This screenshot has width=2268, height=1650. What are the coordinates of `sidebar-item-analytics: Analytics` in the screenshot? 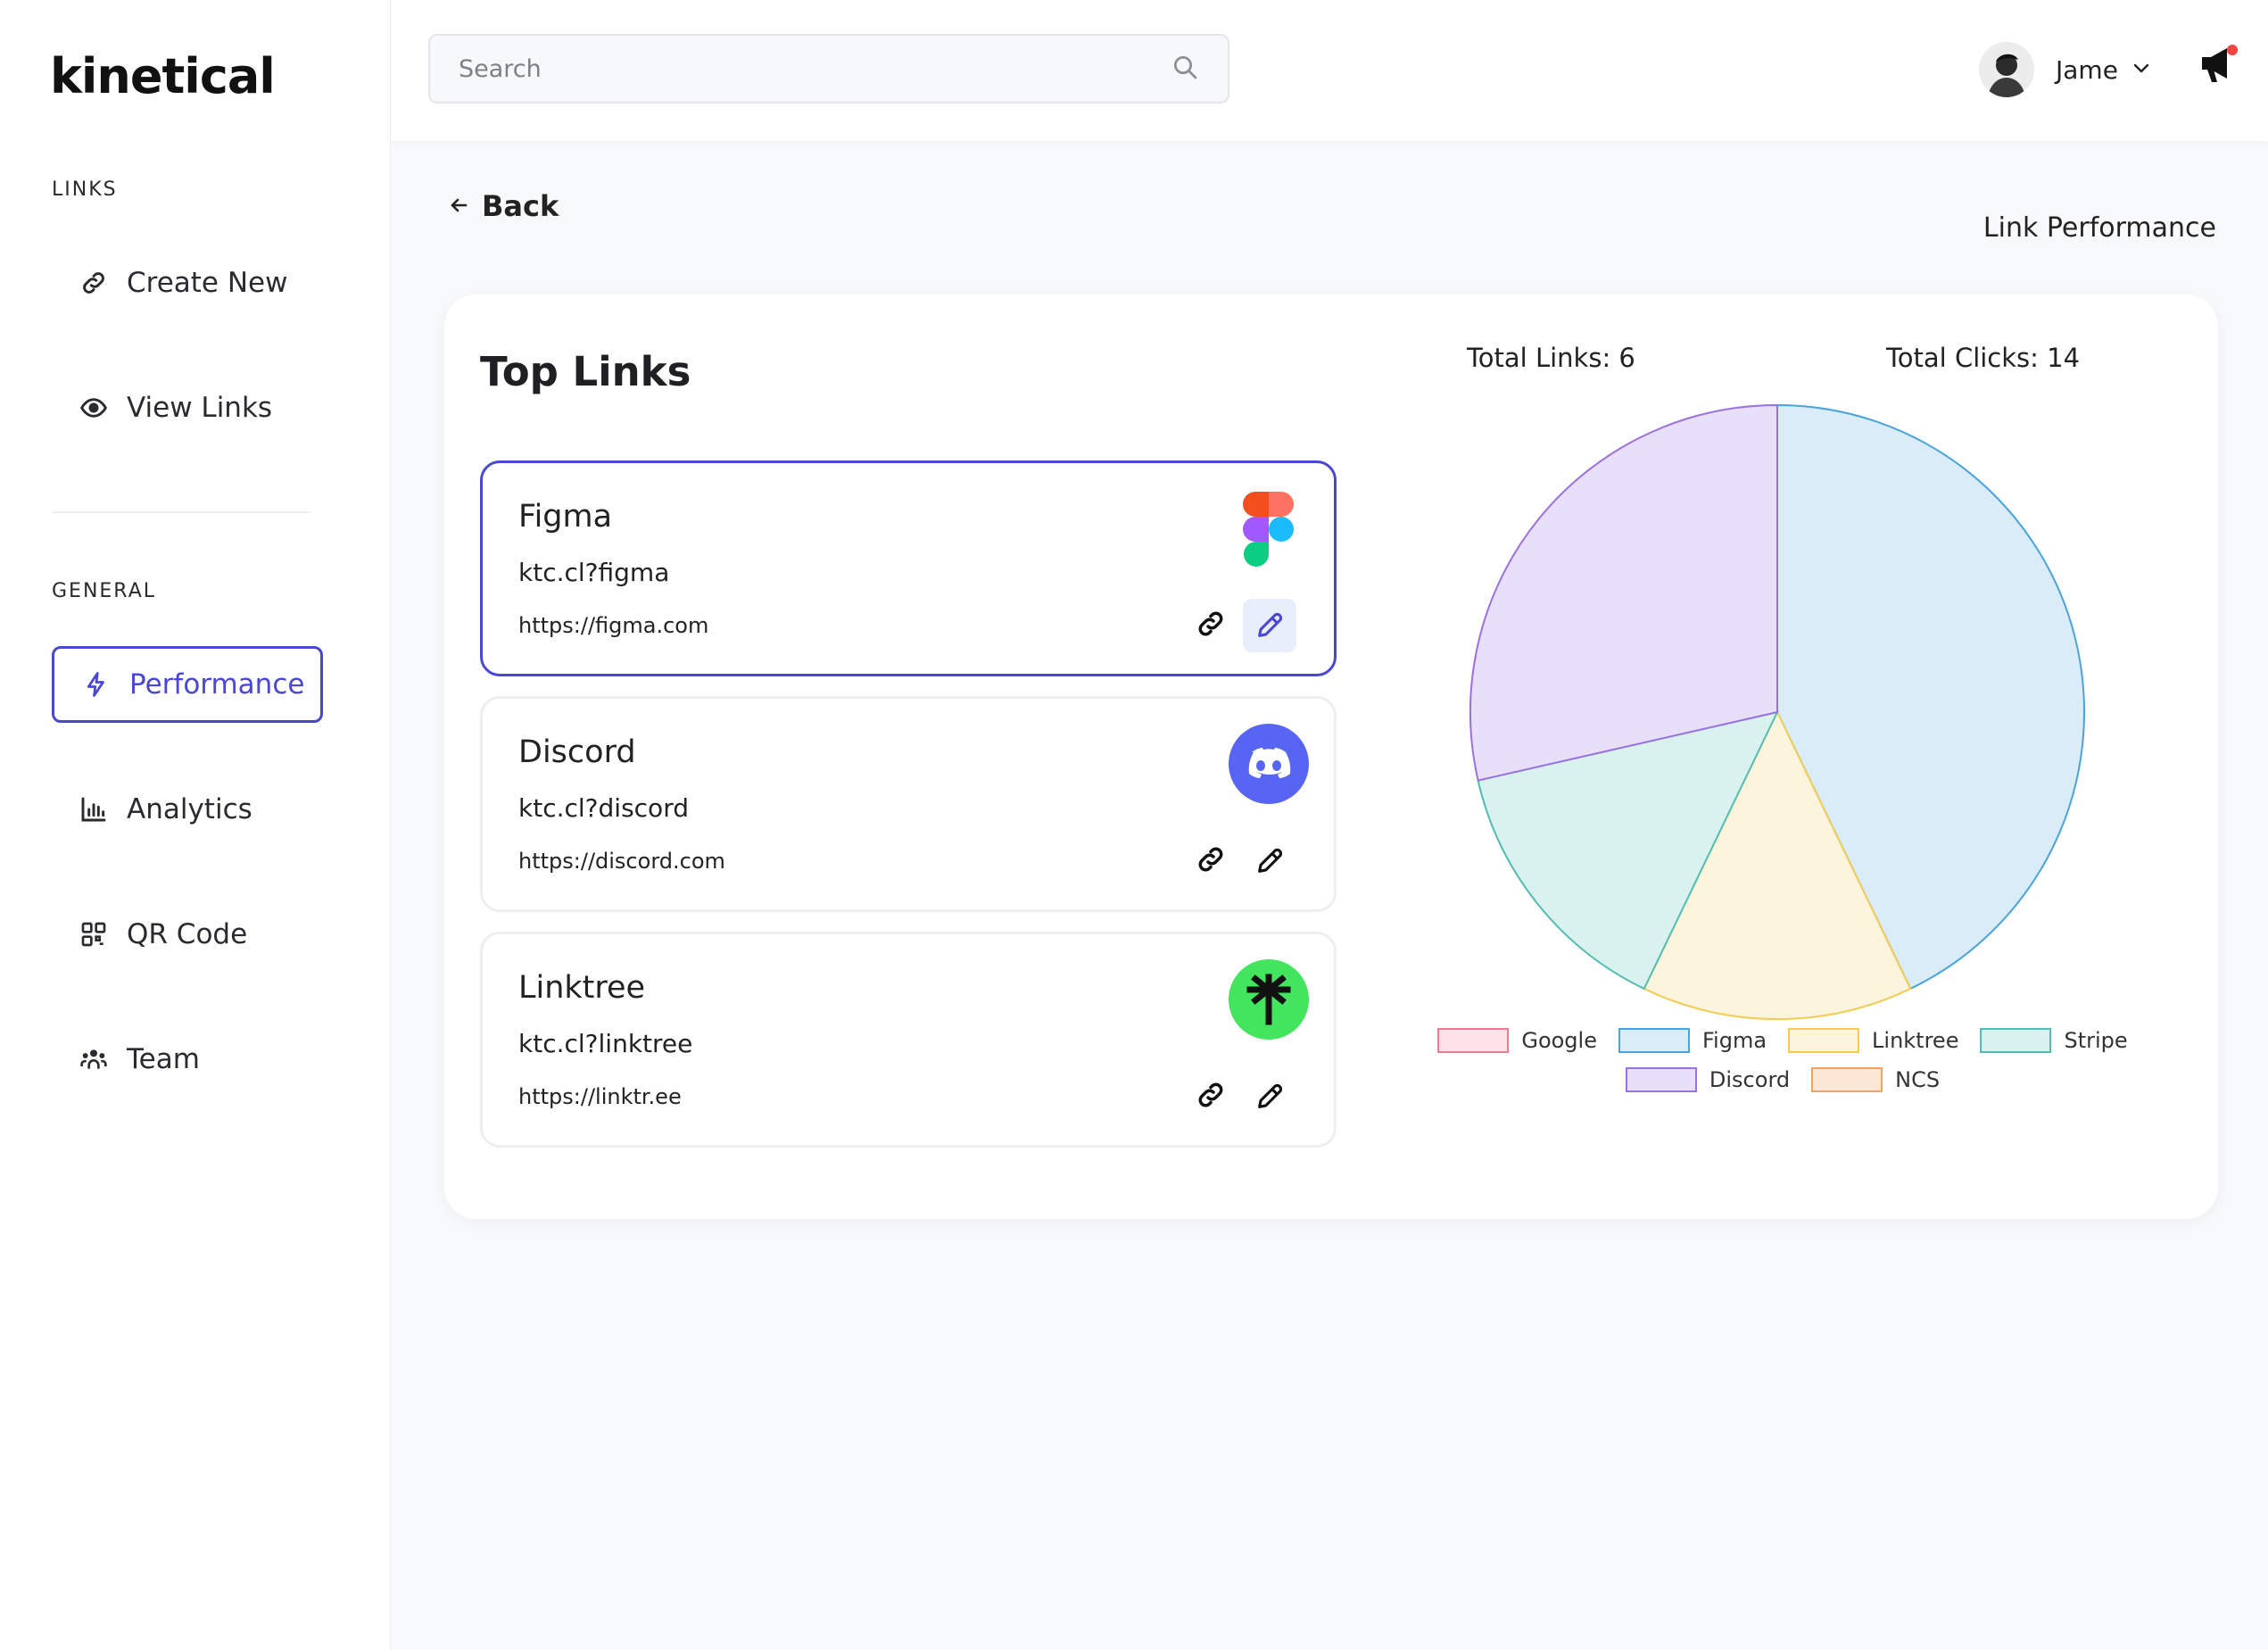 It's located at (187, 809).